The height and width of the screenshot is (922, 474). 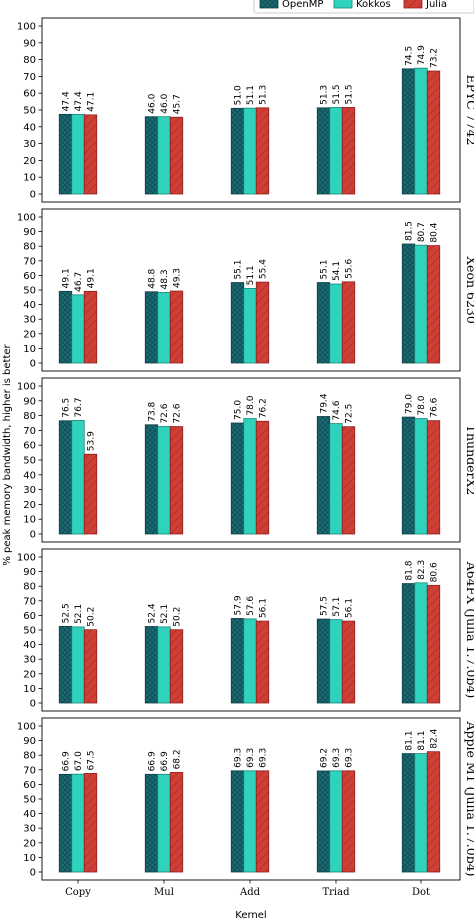 I want to click on y-tick-label: 60, so click(x=29, y=785).